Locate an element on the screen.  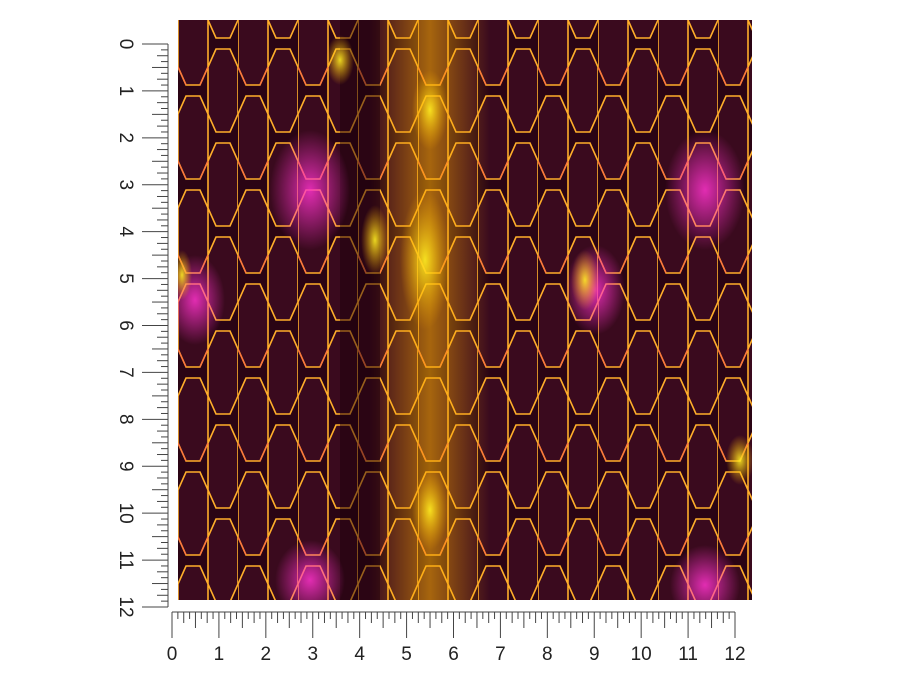
left-ruler-label: 12 is located at coordinates (125, 606).